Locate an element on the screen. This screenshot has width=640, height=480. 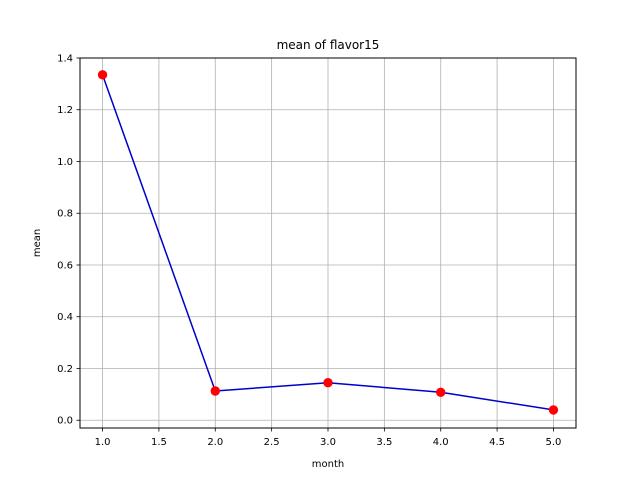
y-tick-label: 0.4 is located at coordinates (65, 317).